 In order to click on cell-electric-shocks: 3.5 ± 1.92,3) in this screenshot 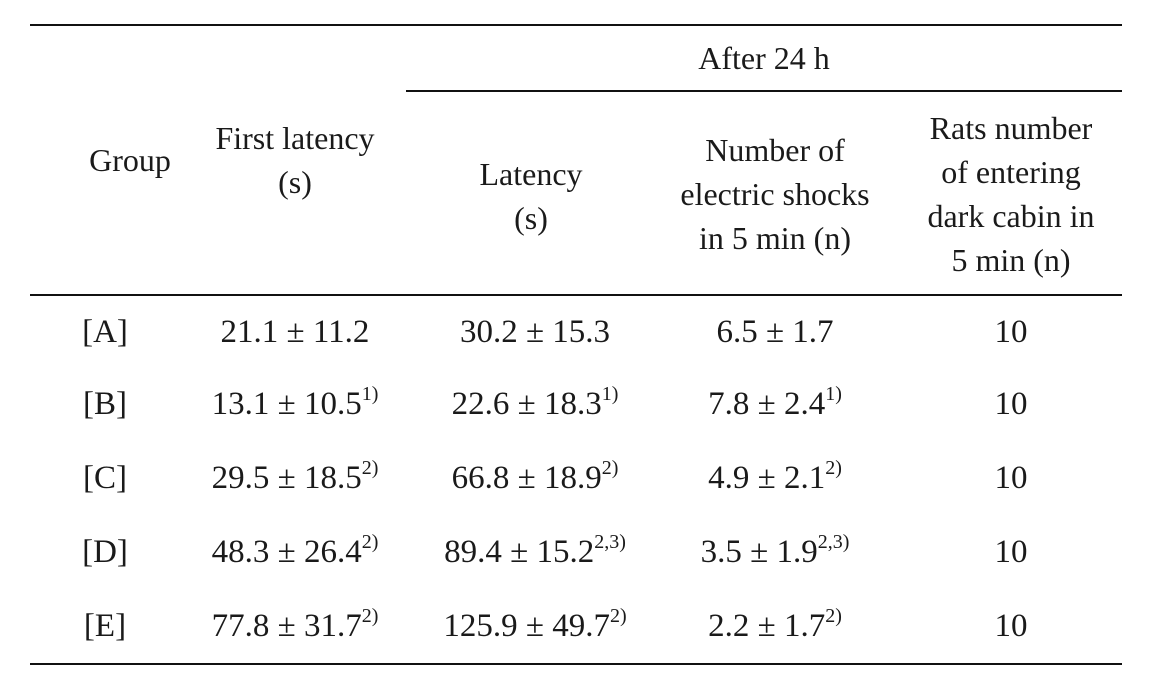, I will do `click(775, 552)`.